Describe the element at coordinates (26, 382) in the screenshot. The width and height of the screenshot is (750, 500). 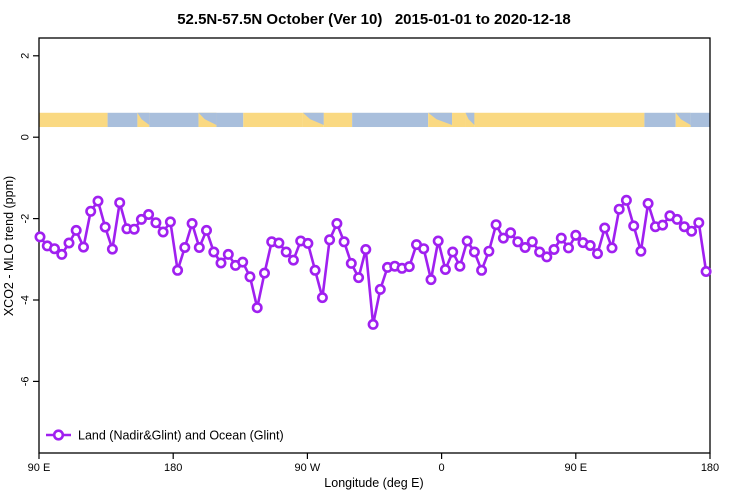
I see `y-tick-label: -6` at that location.